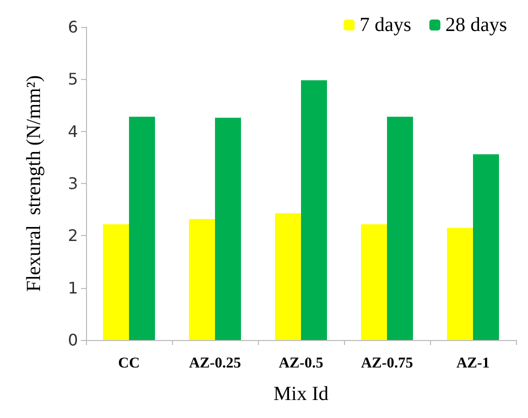 Image resolution: width=528 pixels, height=418 pixels. What do you see at coordinates (73, 131) in the screenshot?
I see `y-tick-label: 4` at bounding box center [73, 131].